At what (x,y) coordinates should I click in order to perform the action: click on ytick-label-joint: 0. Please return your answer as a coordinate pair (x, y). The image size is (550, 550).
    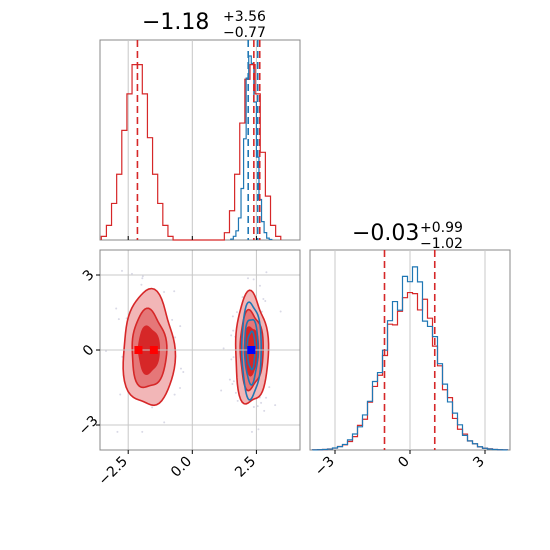
    Looking at the image, I should click on (89, 351).